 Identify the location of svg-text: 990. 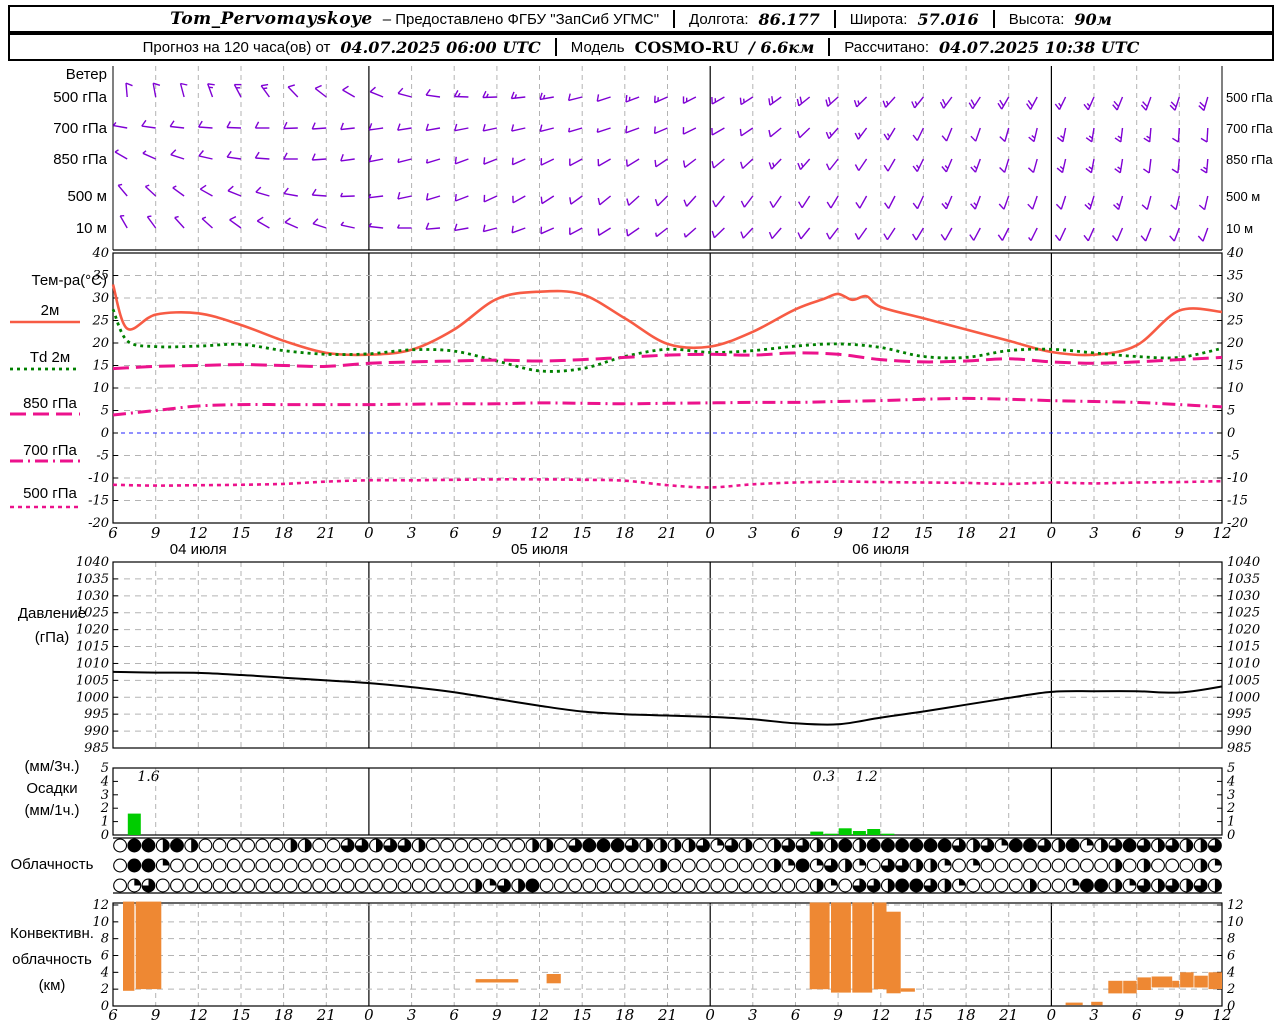
(96, 731).